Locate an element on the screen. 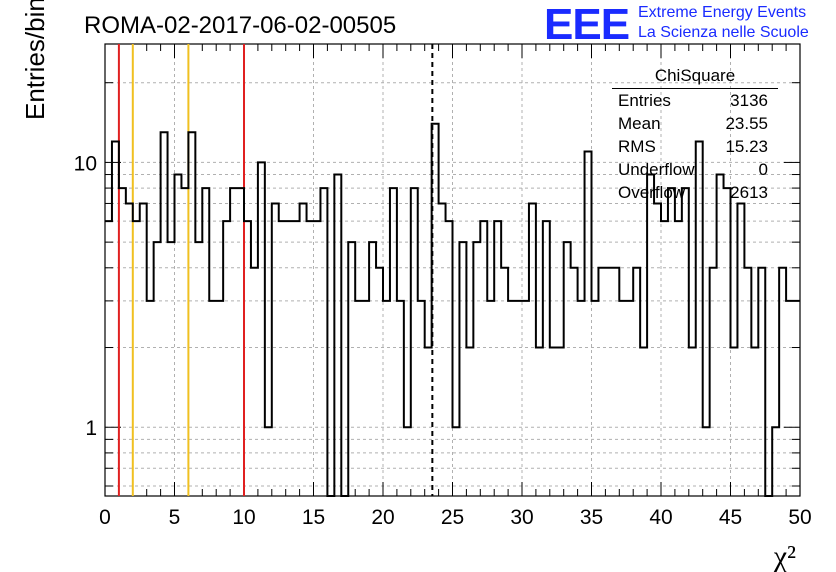  x-tick-label: 0 is located at coordinates (105, 517).